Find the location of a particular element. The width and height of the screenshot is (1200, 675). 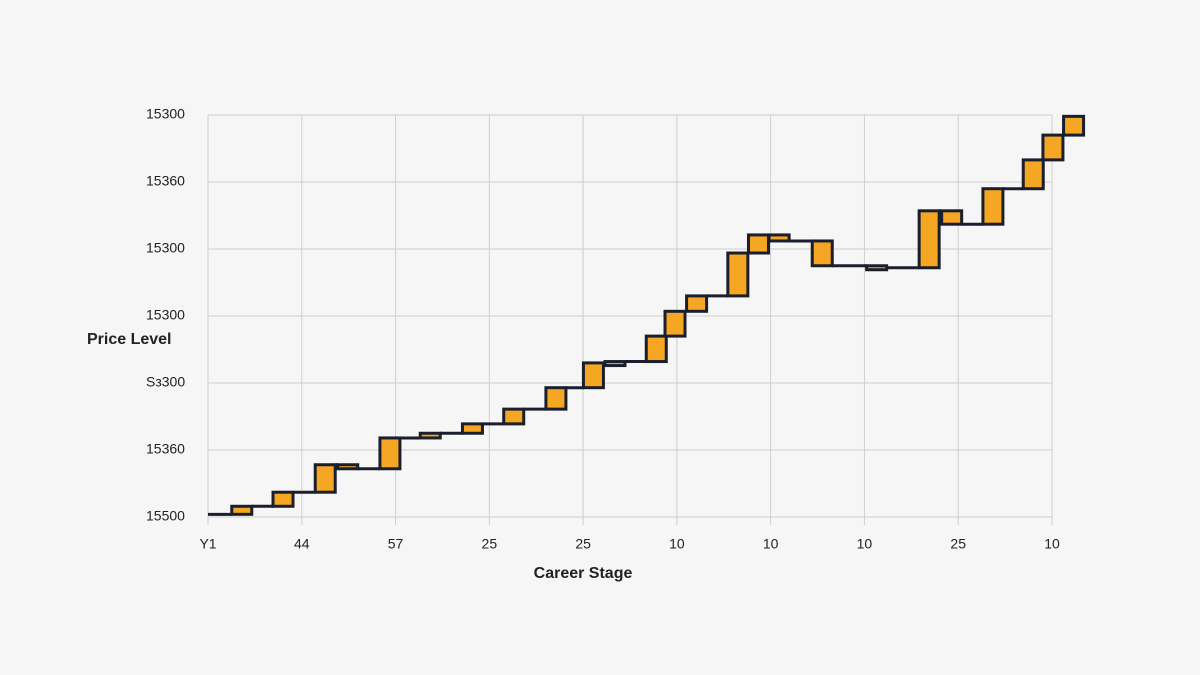

x-tick-label: 44 is located at coordinates (302, 544).